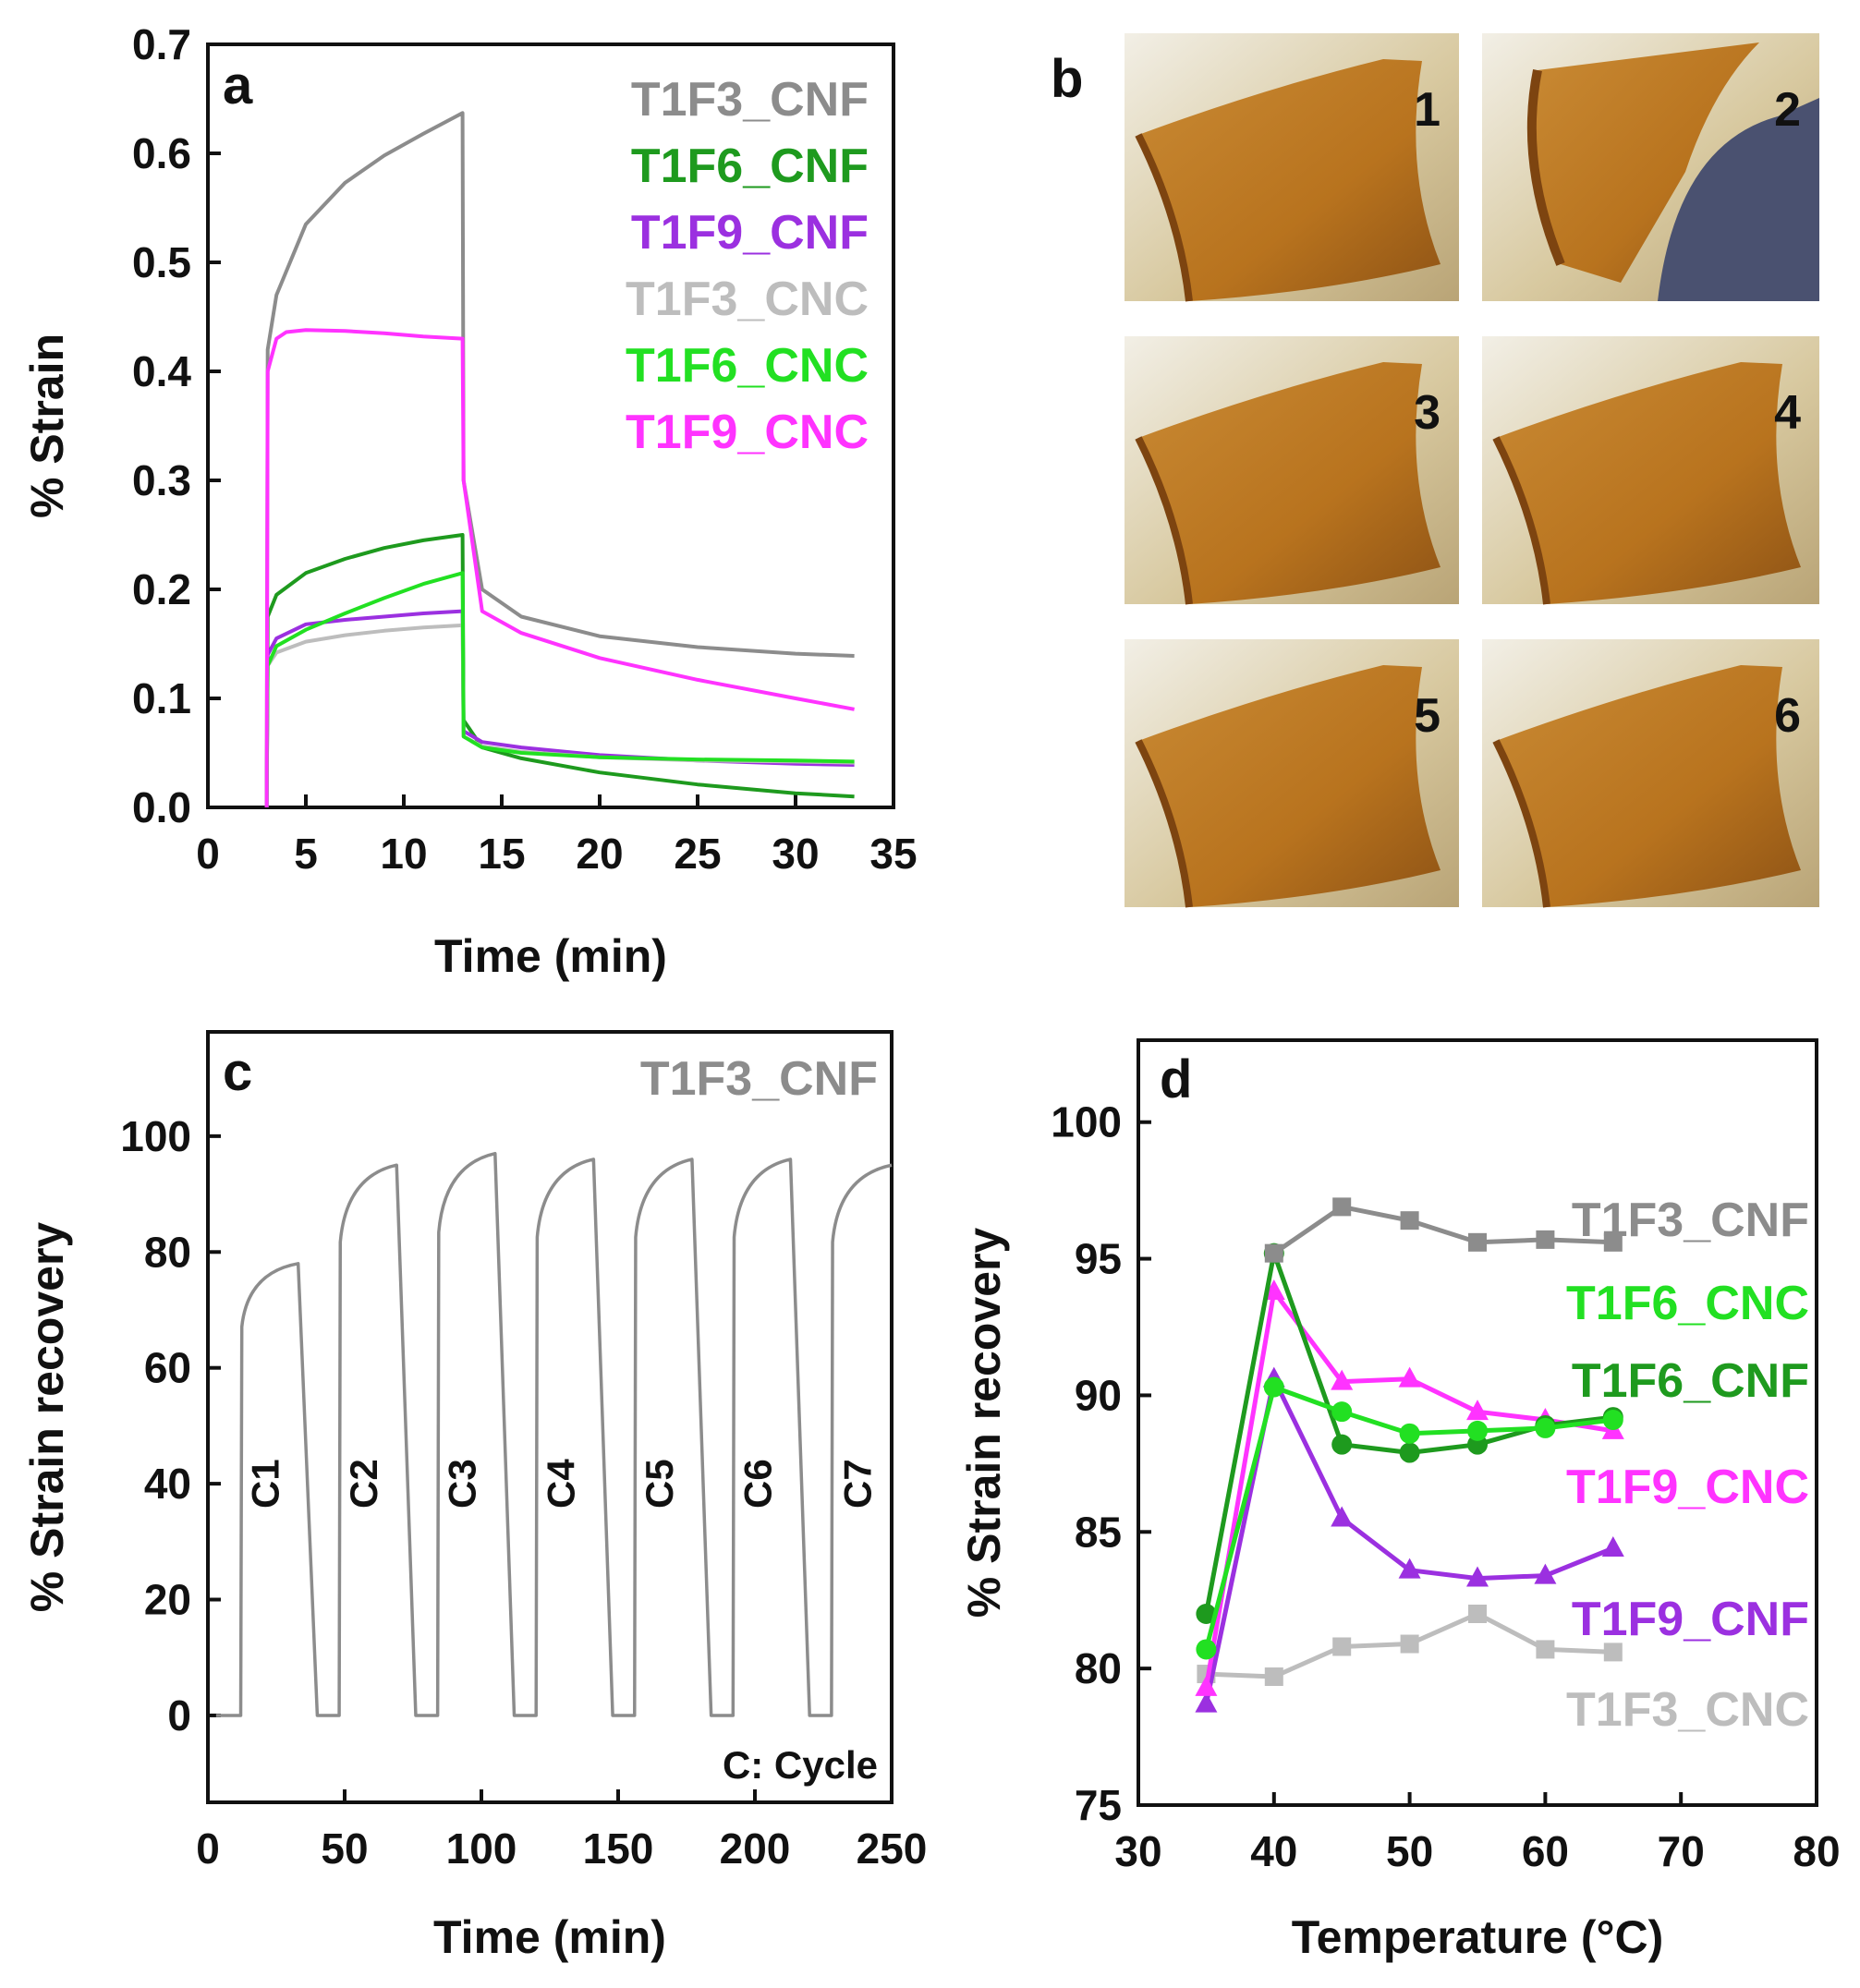  Describe the element at coordinates (892, 1848) in the screenshot. I see `x-tick-label: 250` at that location.